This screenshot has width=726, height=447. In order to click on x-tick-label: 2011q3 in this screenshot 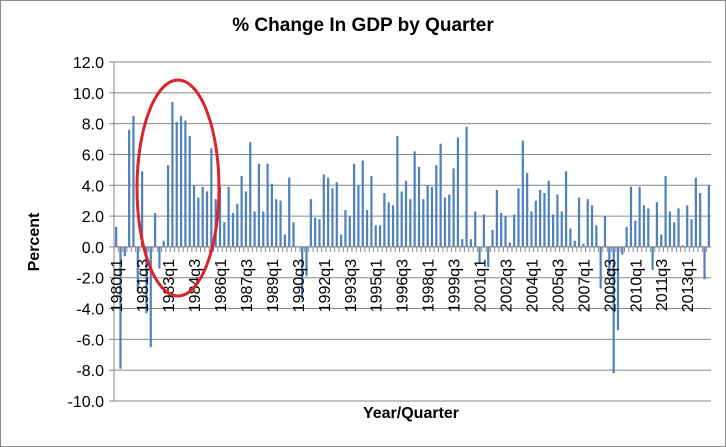, I will do `click(662, 285)`.